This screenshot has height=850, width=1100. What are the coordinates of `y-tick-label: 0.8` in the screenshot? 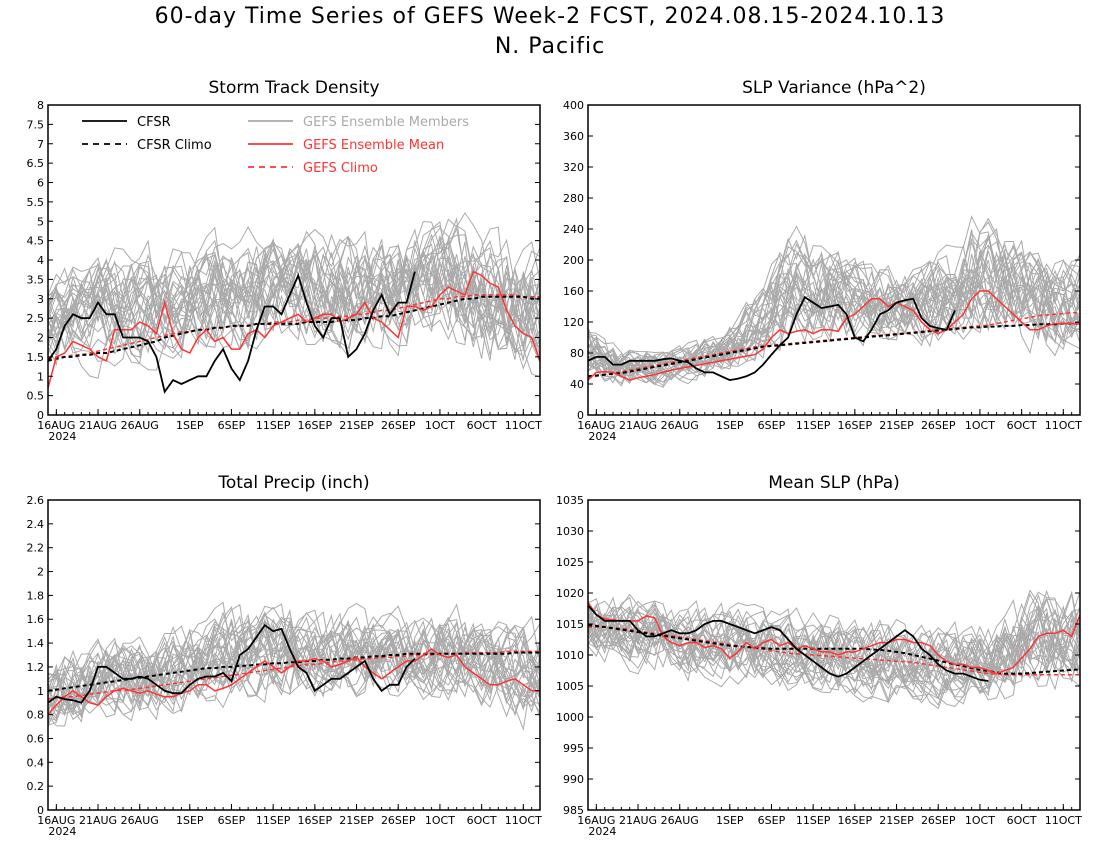 It's located at (36, 715).